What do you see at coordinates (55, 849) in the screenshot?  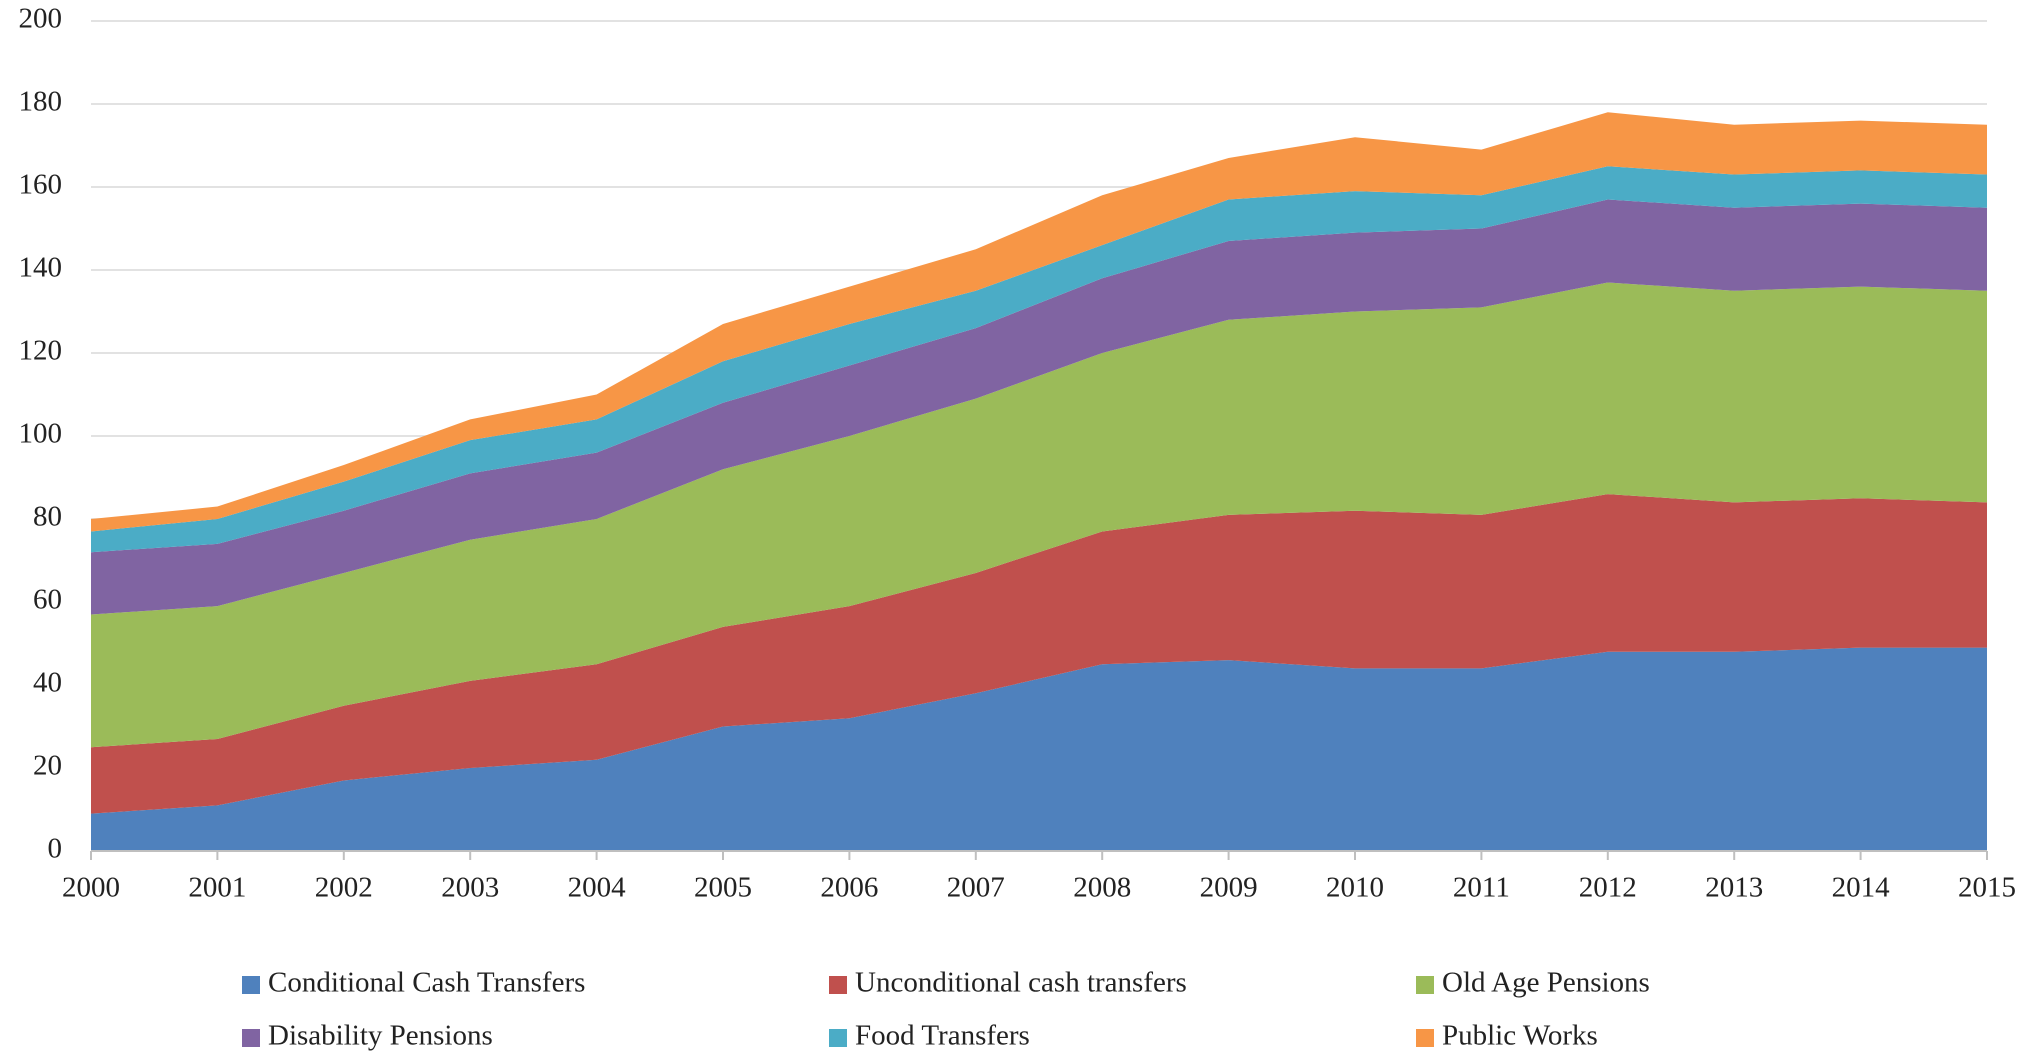 I see `y-tick-label: 0` at bounding box center [55, 849].